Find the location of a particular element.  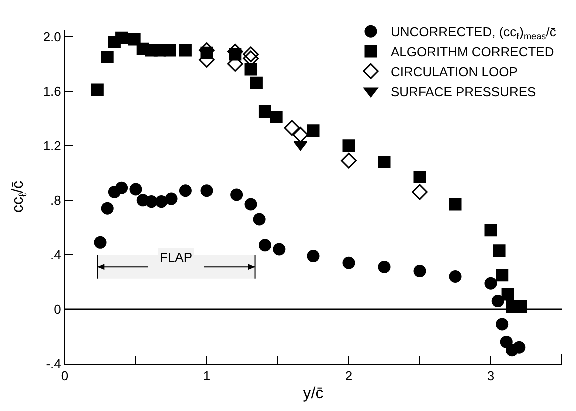

y-tick-label: 0 is located at coordinates (58, 310).